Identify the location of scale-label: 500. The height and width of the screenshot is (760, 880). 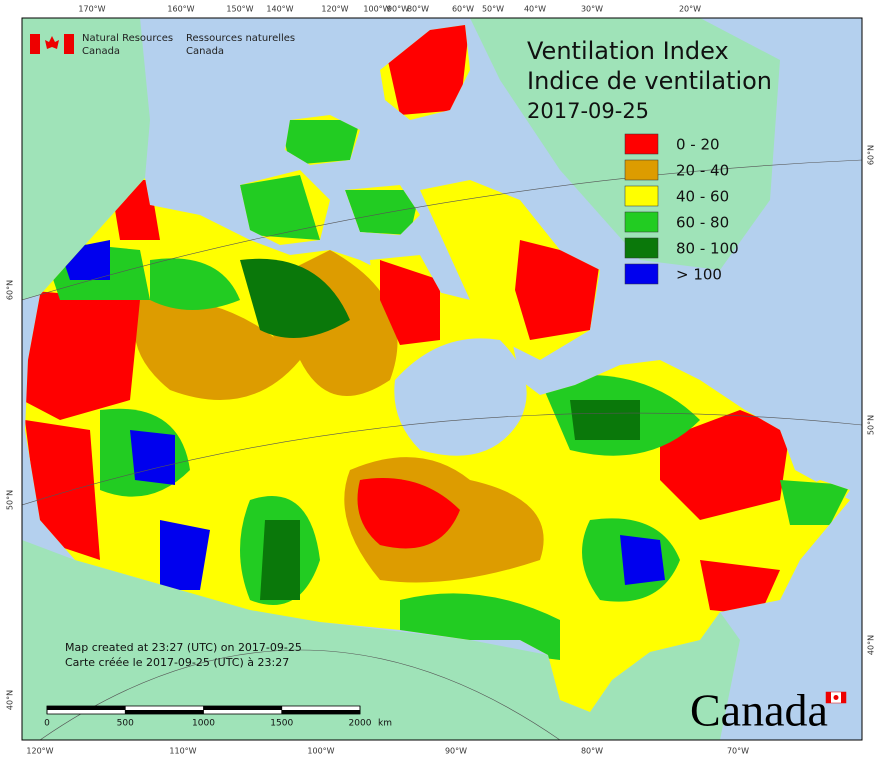
(125, 724).